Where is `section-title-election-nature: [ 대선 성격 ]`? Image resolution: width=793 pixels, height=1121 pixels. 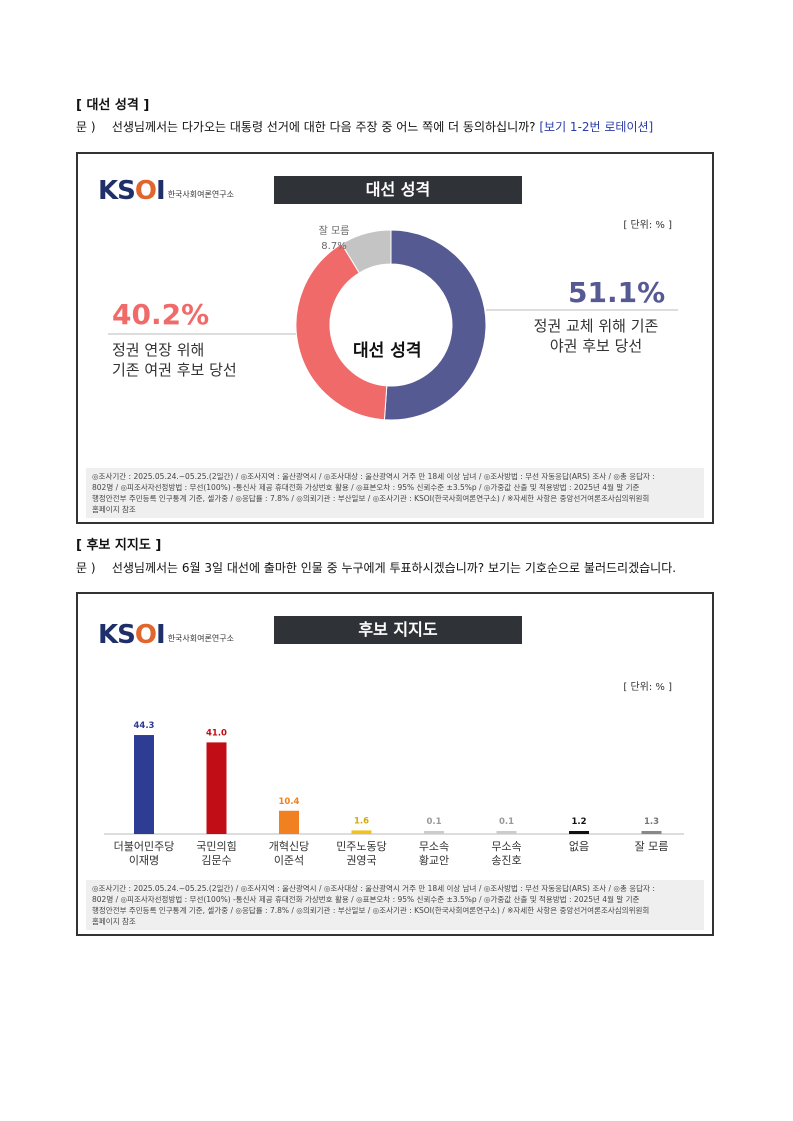 section-title-election-nature: [ 대선 성격 ] is located at coordinates (113, 105).